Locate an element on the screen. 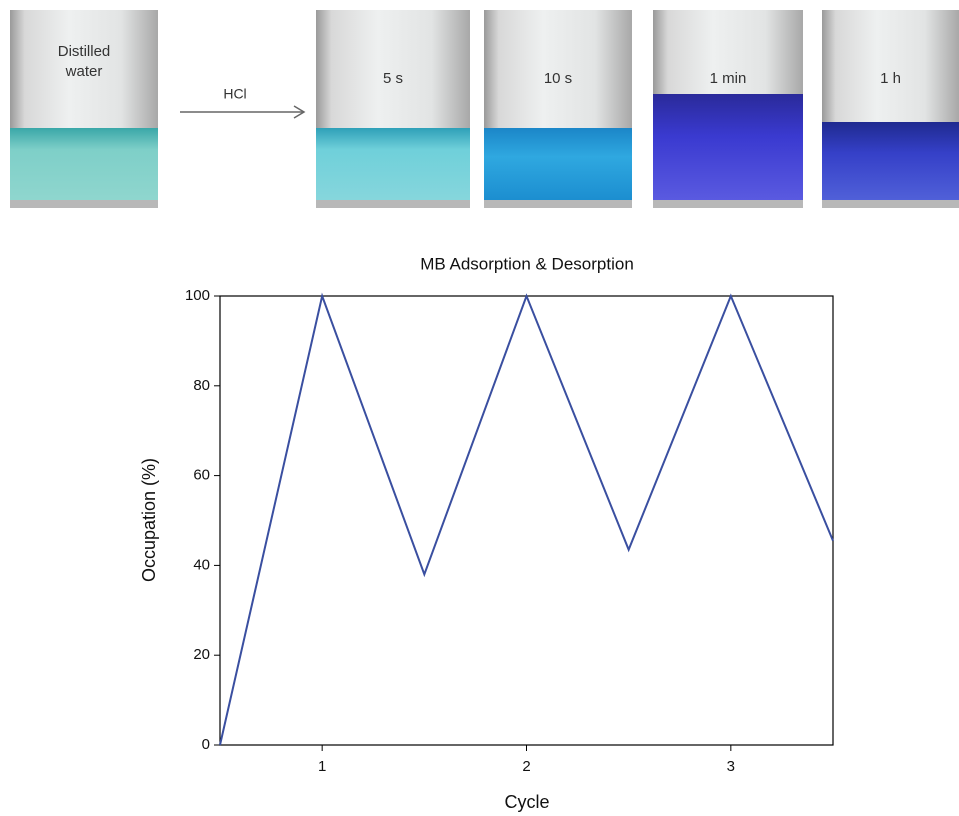 Image resolution: width=959 pixels, height=816 pixels. x-axis-label: Cycle is located at coordinates (526, 802).